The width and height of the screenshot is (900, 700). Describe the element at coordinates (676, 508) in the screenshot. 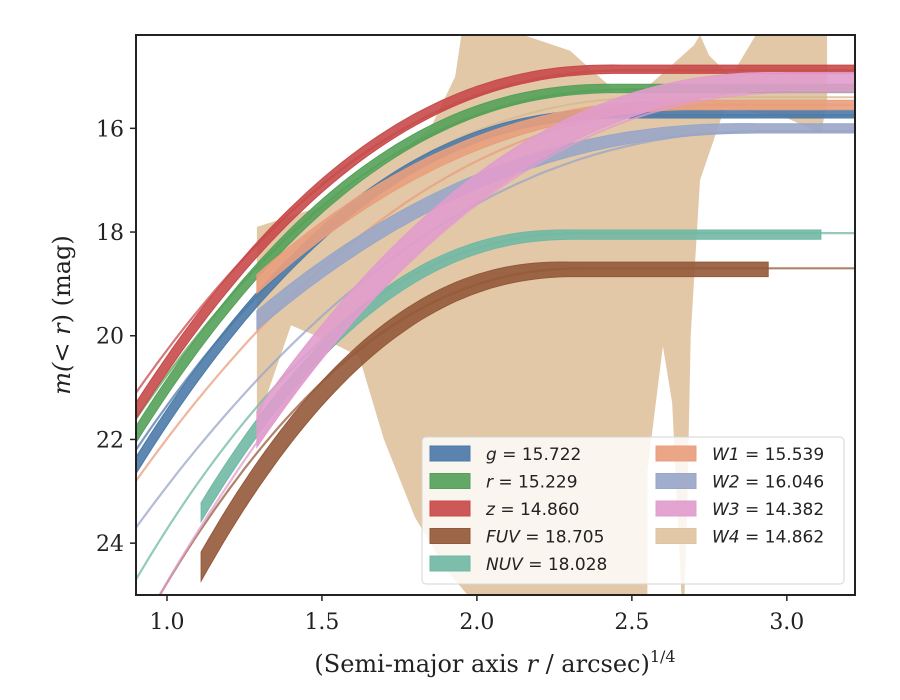

I see `legend-swatch-w3` at that location.